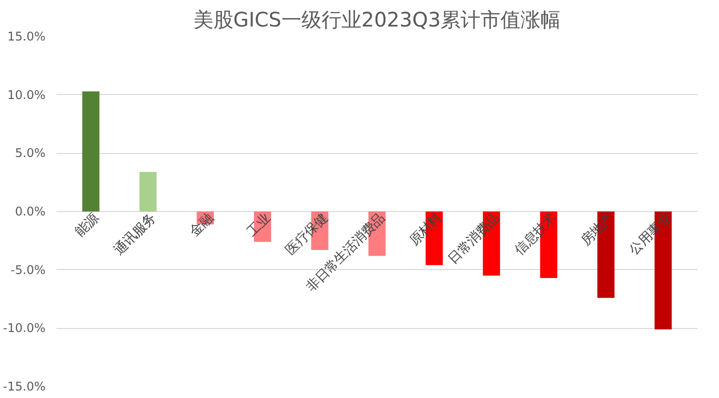 The width and height of the screenshot is (719, 398). I want to click on x-tick-label: 金融, so click(201, 225).